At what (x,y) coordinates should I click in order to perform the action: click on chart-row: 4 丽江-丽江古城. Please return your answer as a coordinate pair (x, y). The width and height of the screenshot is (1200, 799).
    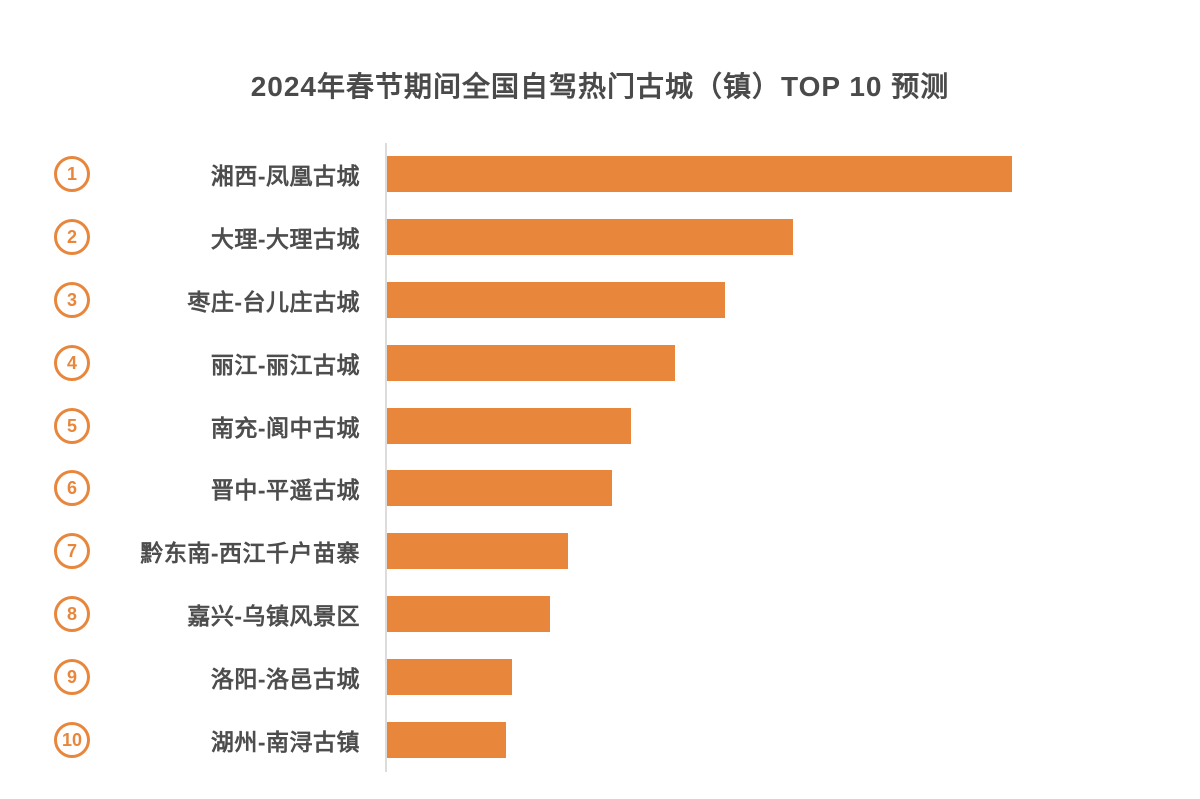
    Looking at the image, I should click on (600, 363).